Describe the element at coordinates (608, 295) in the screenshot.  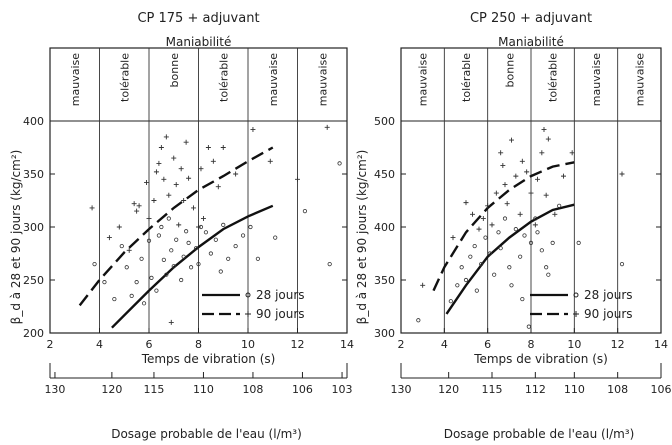
I see `legend-label: 28 jours` at that location.